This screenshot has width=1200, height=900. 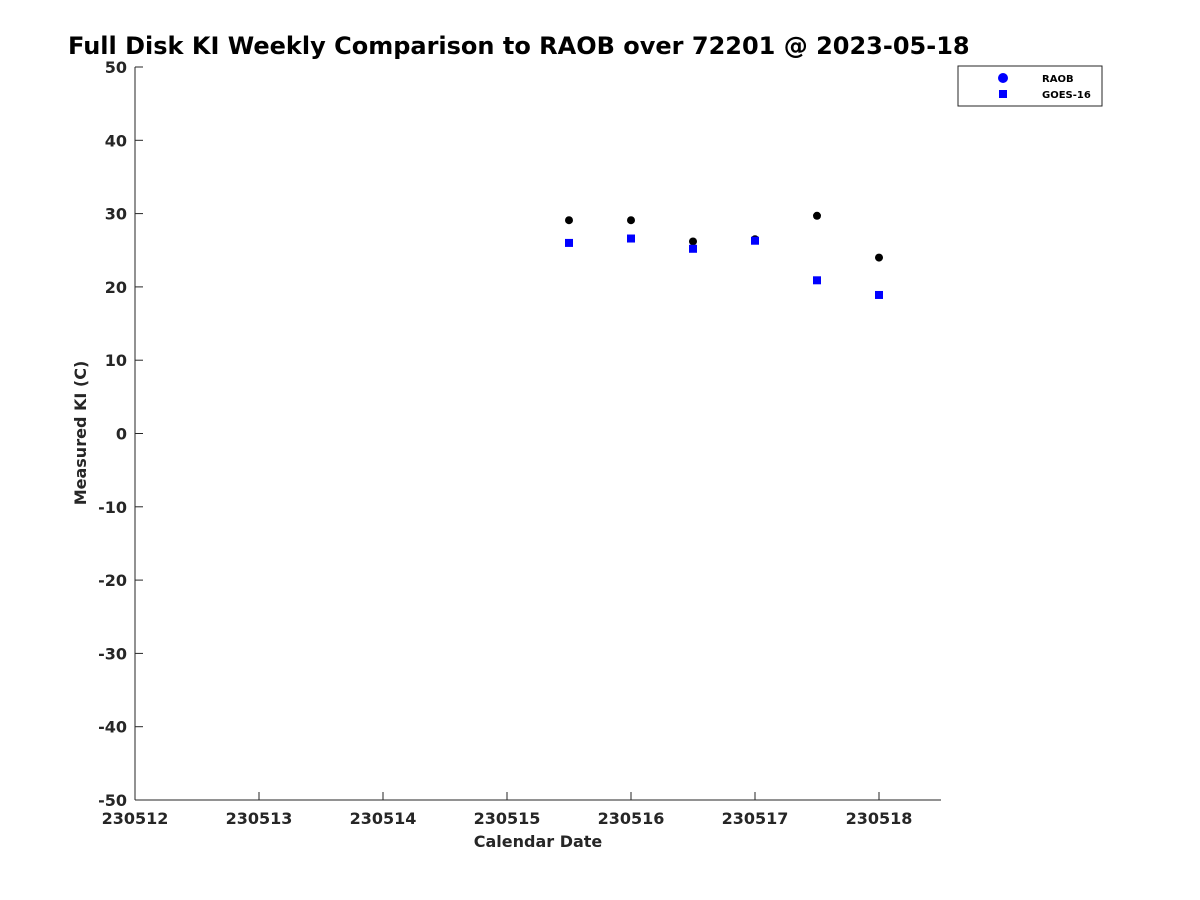 I want to click on y-tick-label: 40, so click(x=116, y=140).